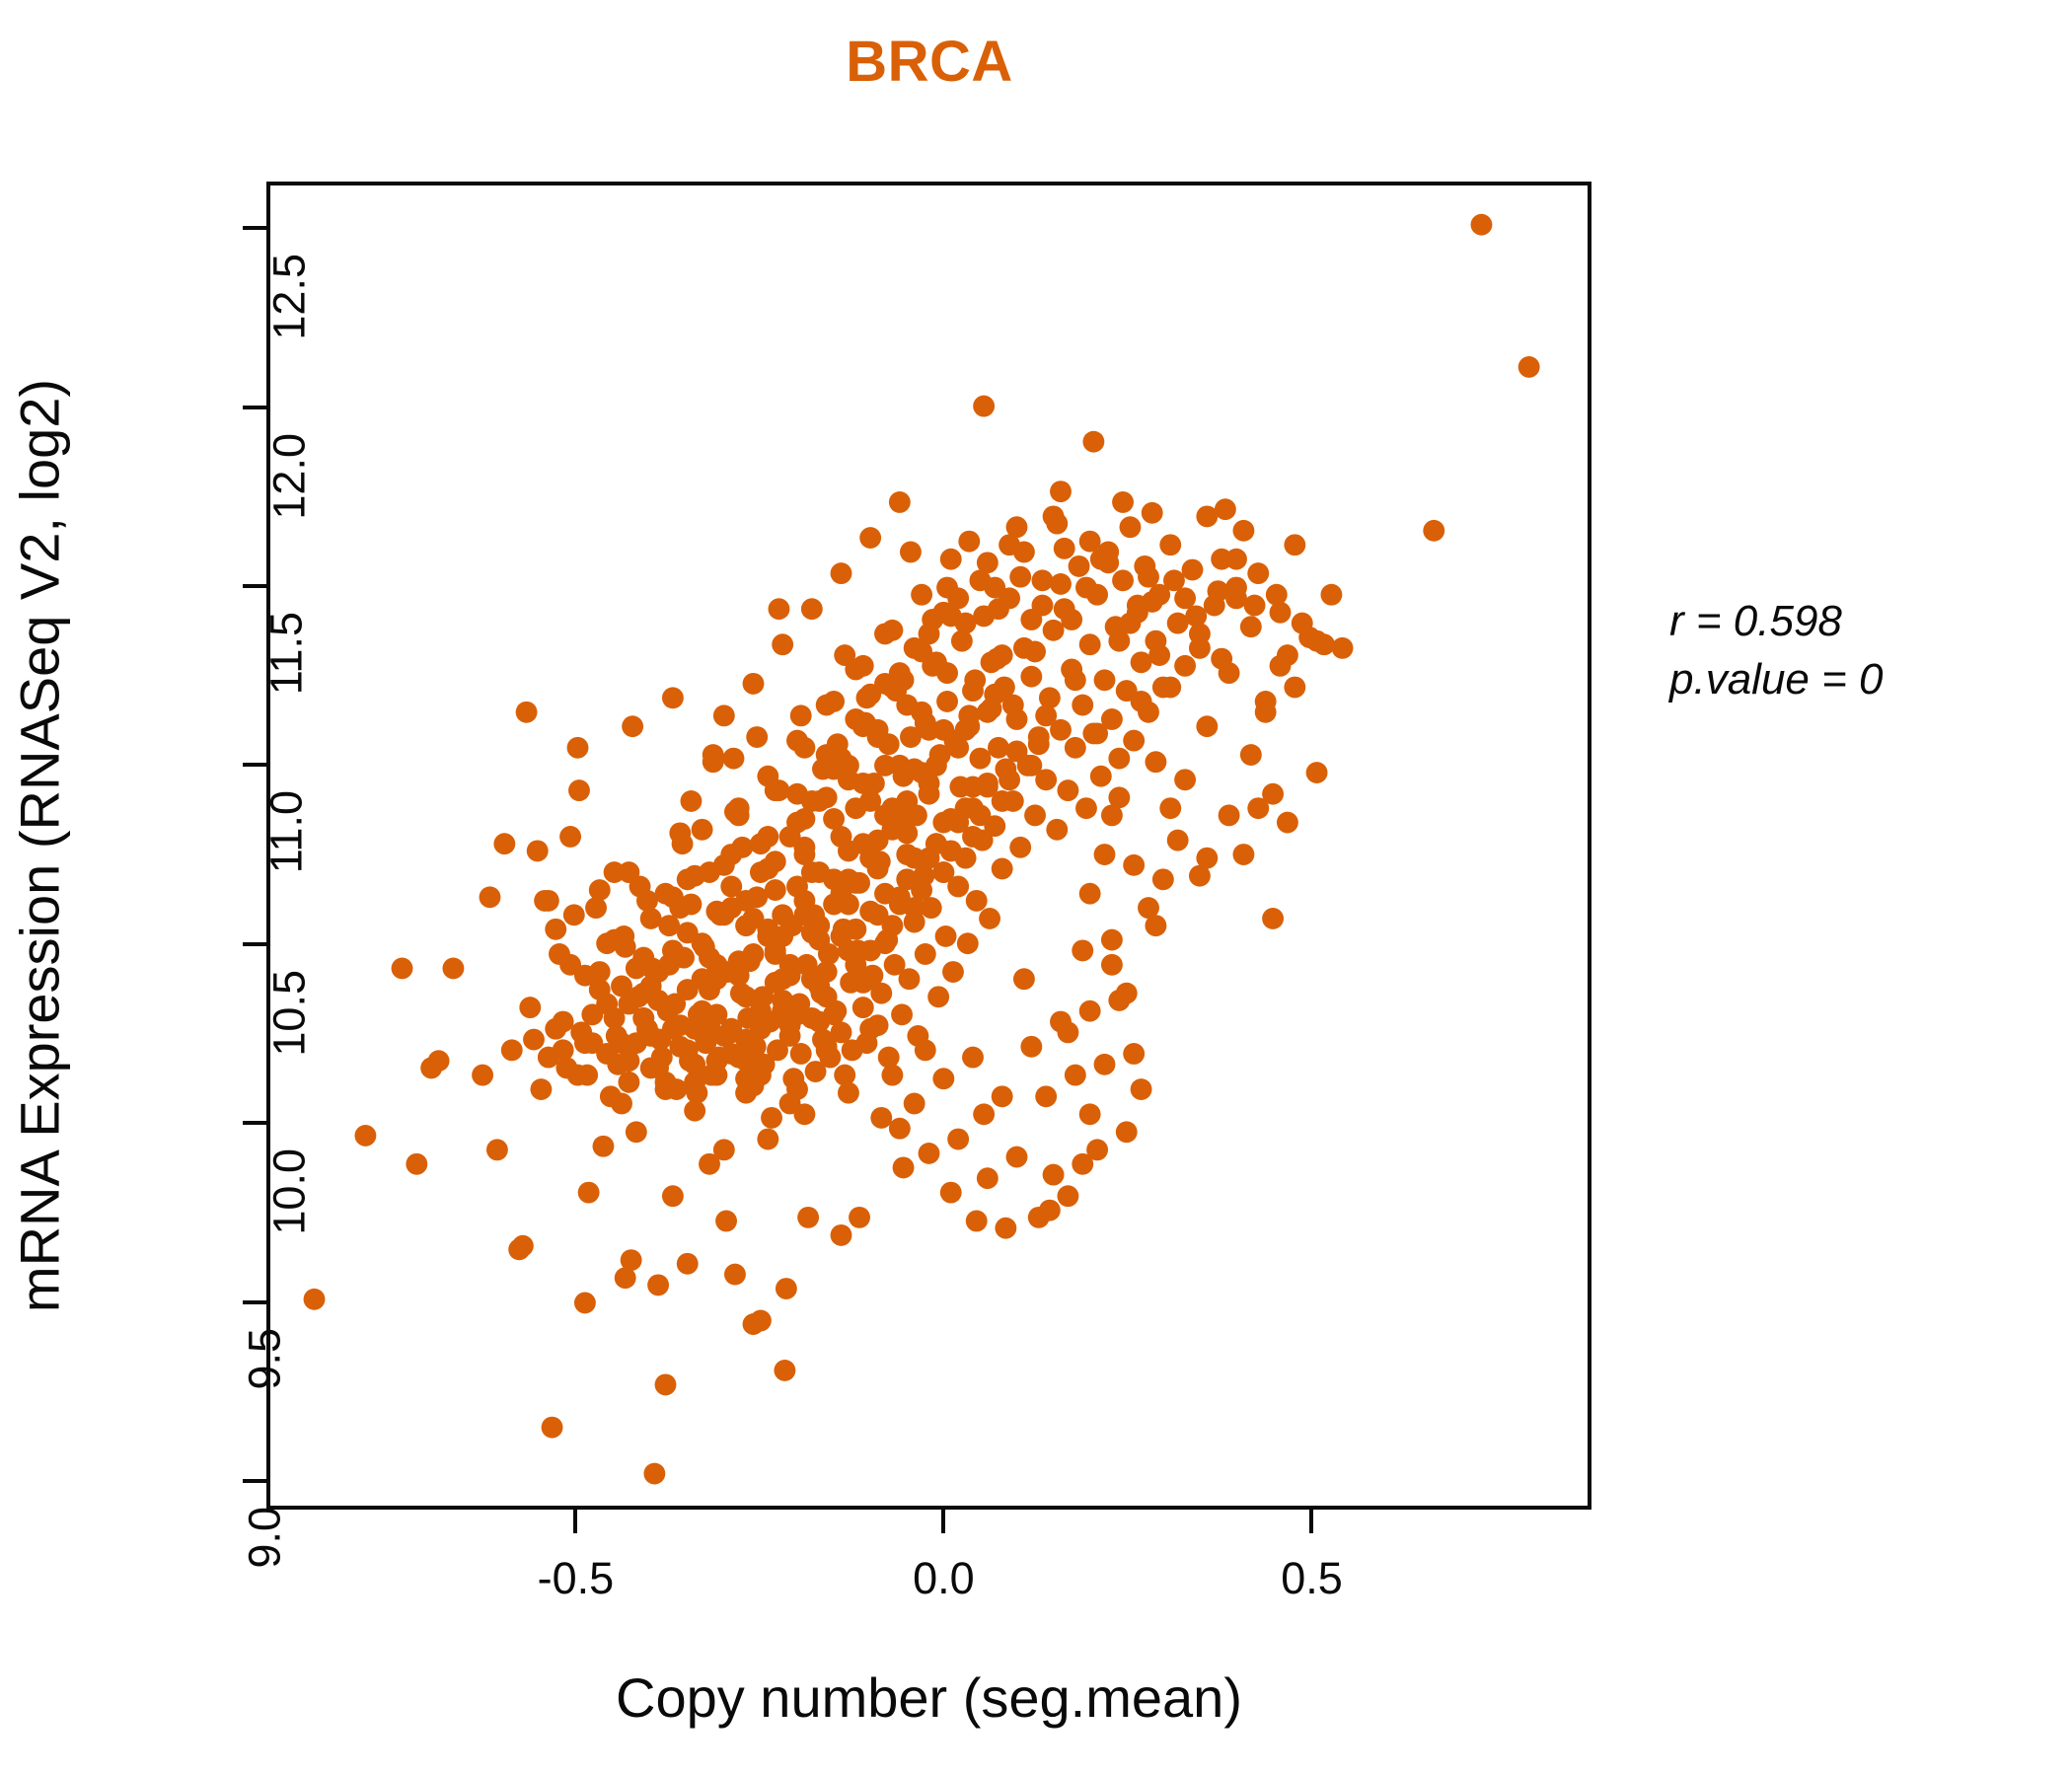 The width and height of the screenshot is (2072, 1776). Describe the element at coordinates (1777, 651) in the screenshot. I see `correlation-annotation: r = 0.598 p.value = 0` at that location.